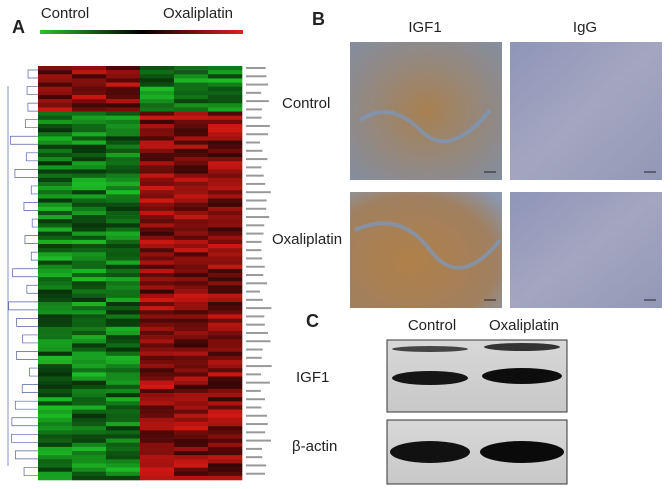  What do you see at coordinates (312, 321) in the screenshot?
I see `panel-letter: C` at bounding box center [312, 321].